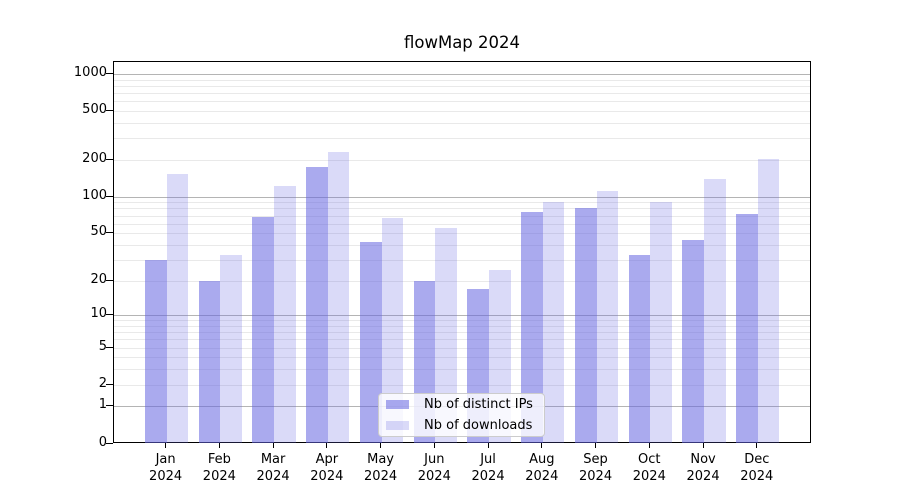  What do you see at coordinates (94, 195) in the screenshot?
I see `y-tick-label: 100` at bounding box center [94, 195].